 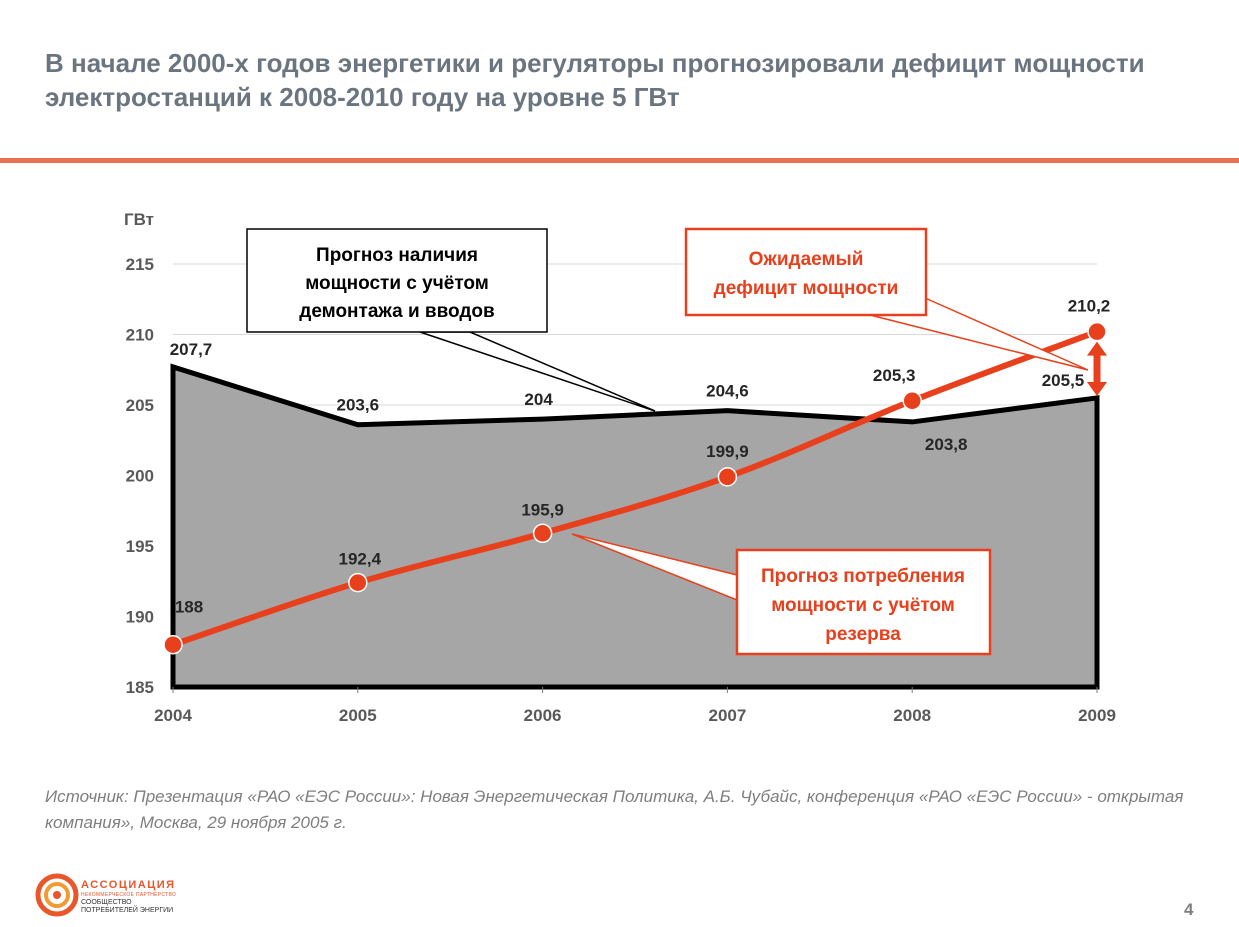 I want to click on demand-label-2004: 188, so click(x=189, y=607).